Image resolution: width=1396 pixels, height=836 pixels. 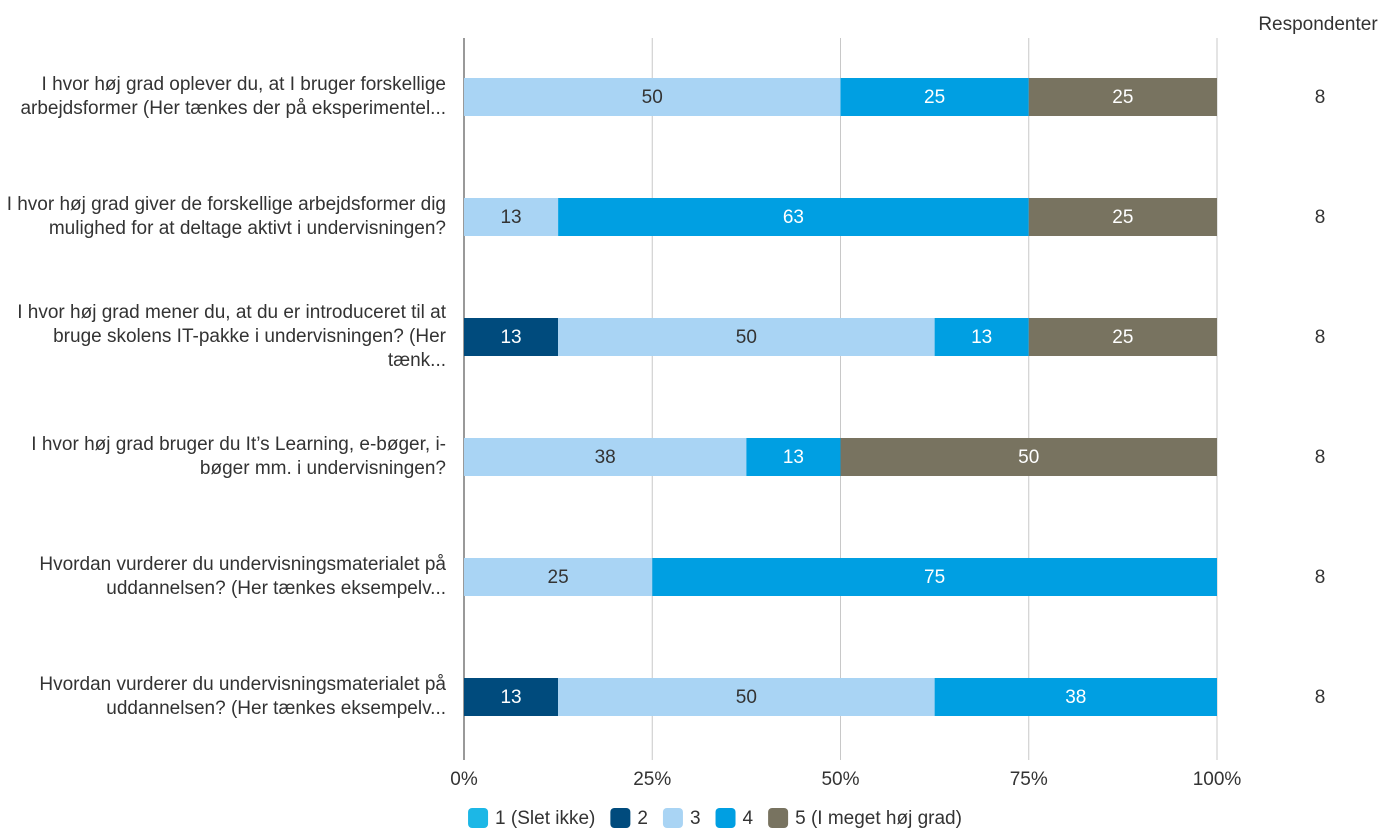 What do you see at coordinates (652, 779) in the screenshot?
I see `x-tick-label: 25%` at bounding box center [652, 779].